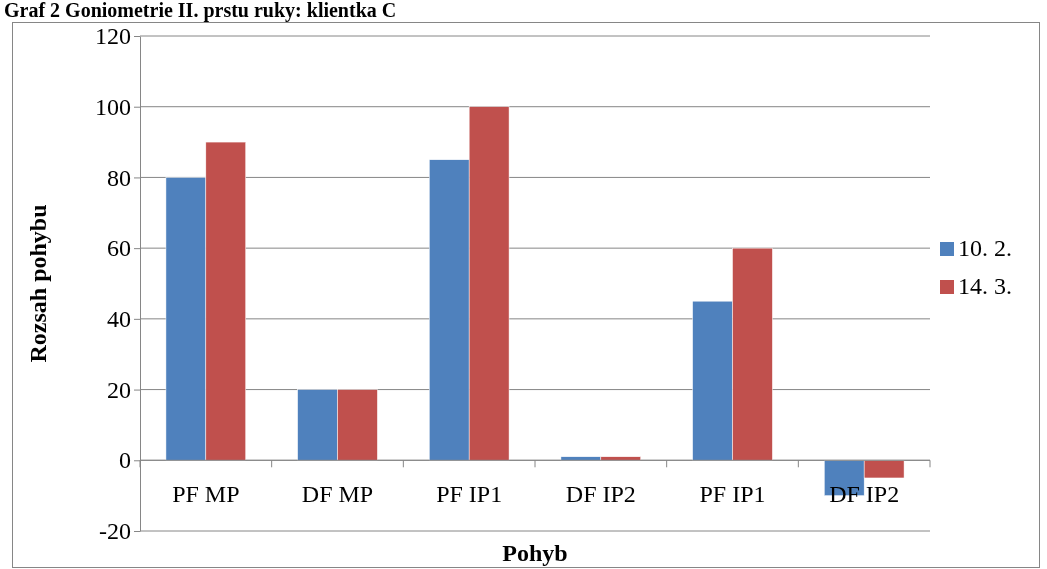 The image size is (1047, 569). I want to click on x-tick-label: DF IP2, so click(600, 494).